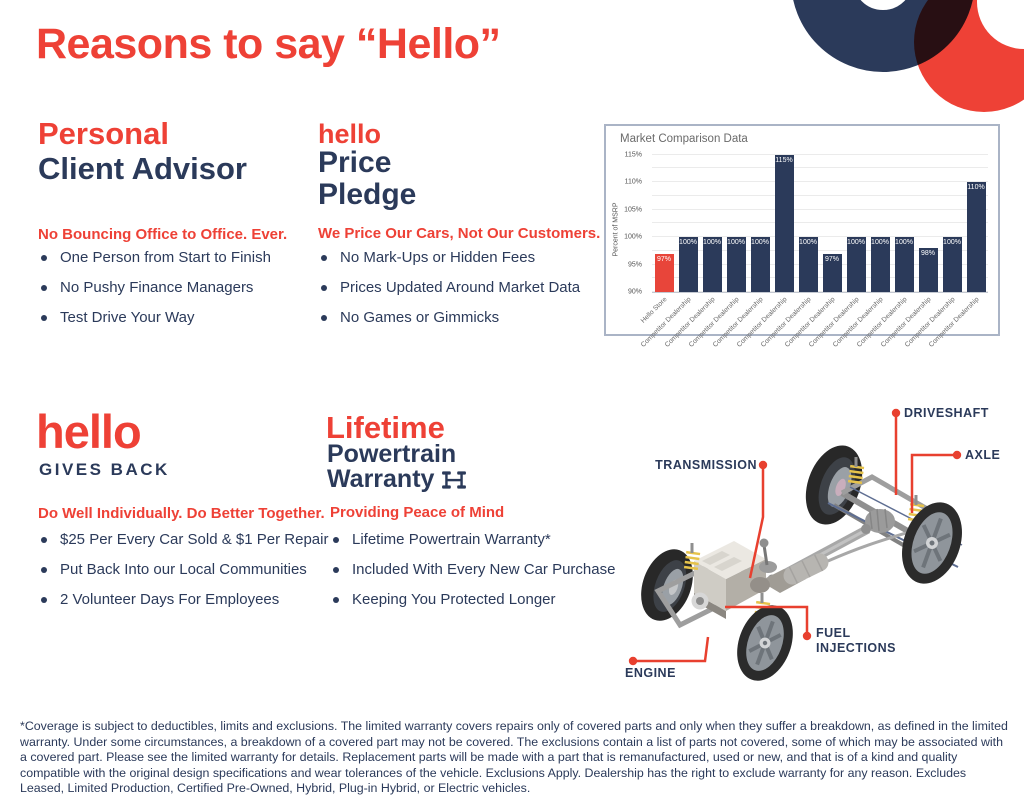 The image size is (1024, 804). What do you see at coordinates (381, 479) in the screenshot?
I see `warranty-heading-word: Warranty` at bounding box center [381, 479].